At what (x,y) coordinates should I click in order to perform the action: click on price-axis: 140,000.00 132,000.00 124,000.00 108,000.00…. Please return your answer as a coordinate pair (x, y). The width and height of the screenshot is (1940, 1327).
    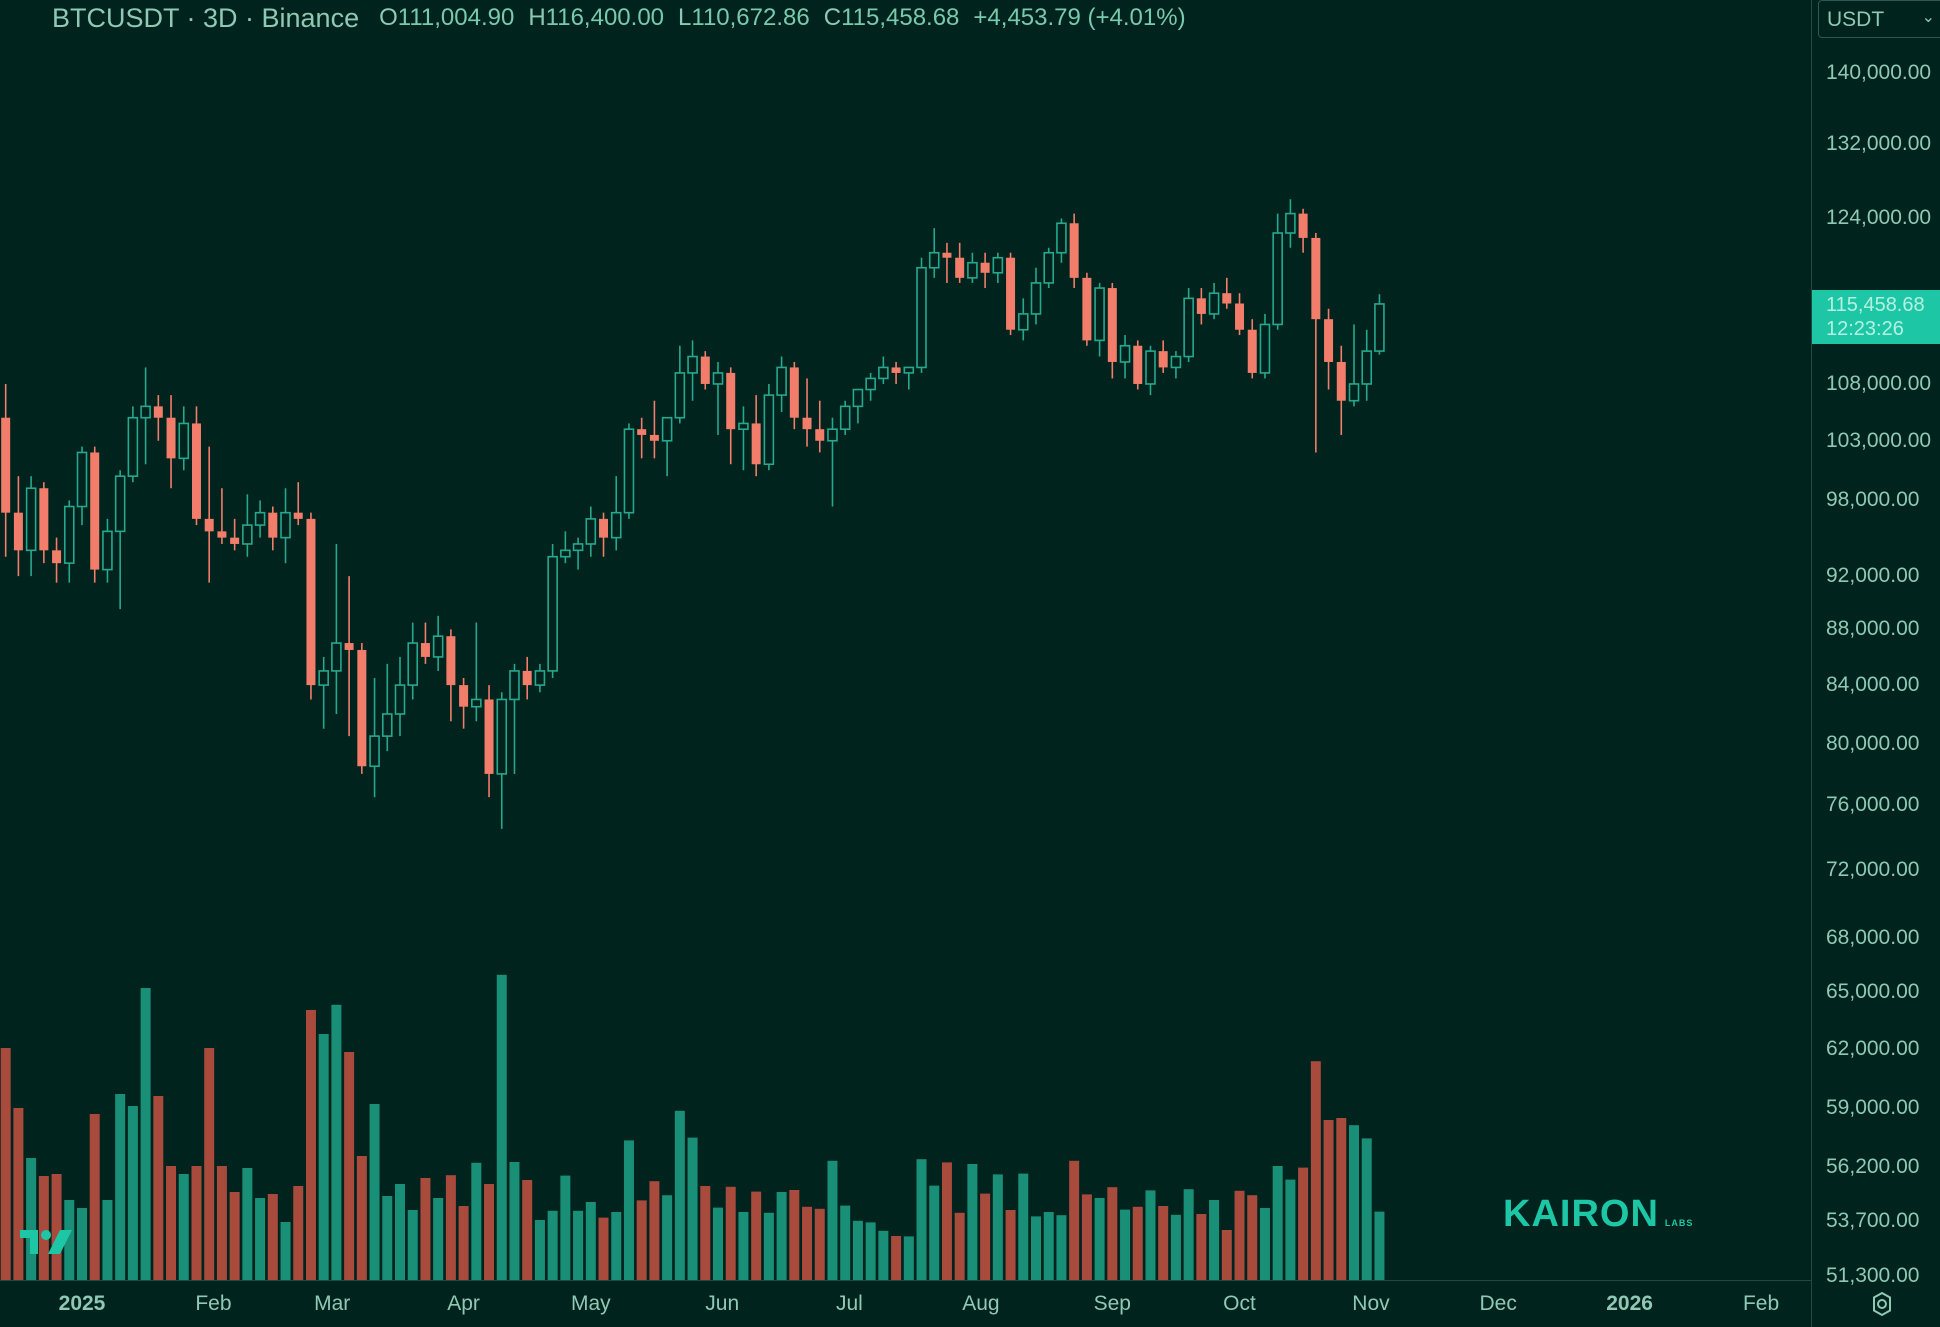
    Looking at the image, I should click on (1875, 663).